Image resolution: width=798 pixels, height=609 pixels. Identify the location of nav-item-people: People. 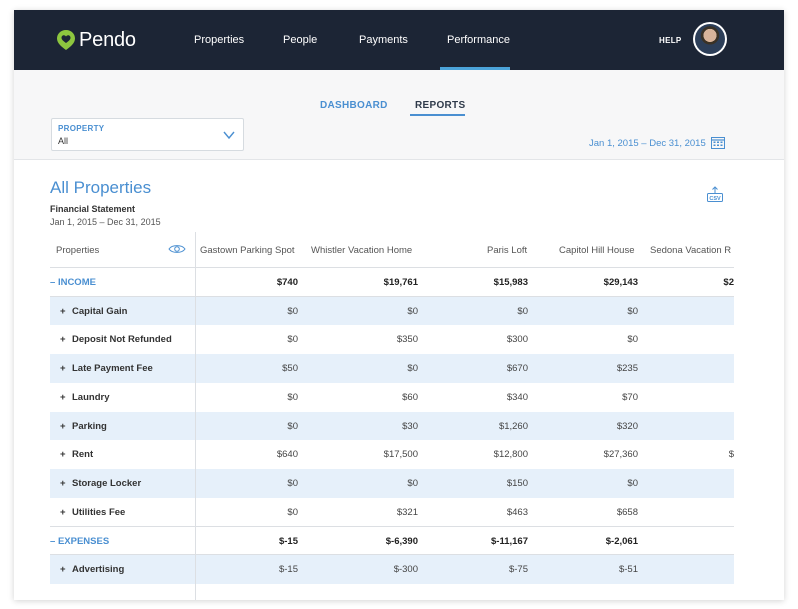
(300, 40).